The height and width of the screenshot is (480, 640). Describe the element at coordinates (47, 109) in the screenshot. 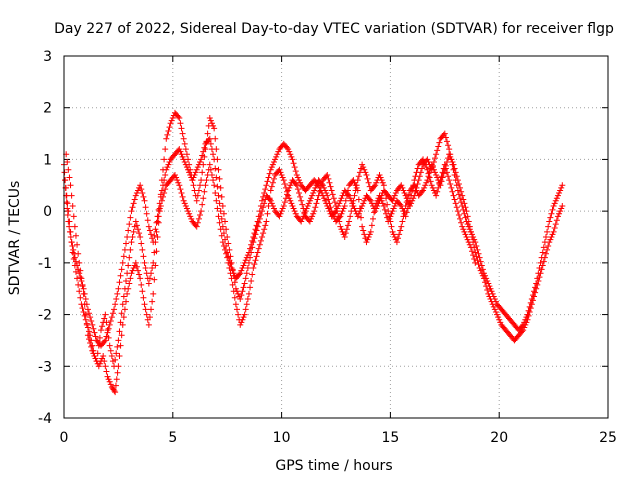

I see `y-tick-label: 2` at that location.